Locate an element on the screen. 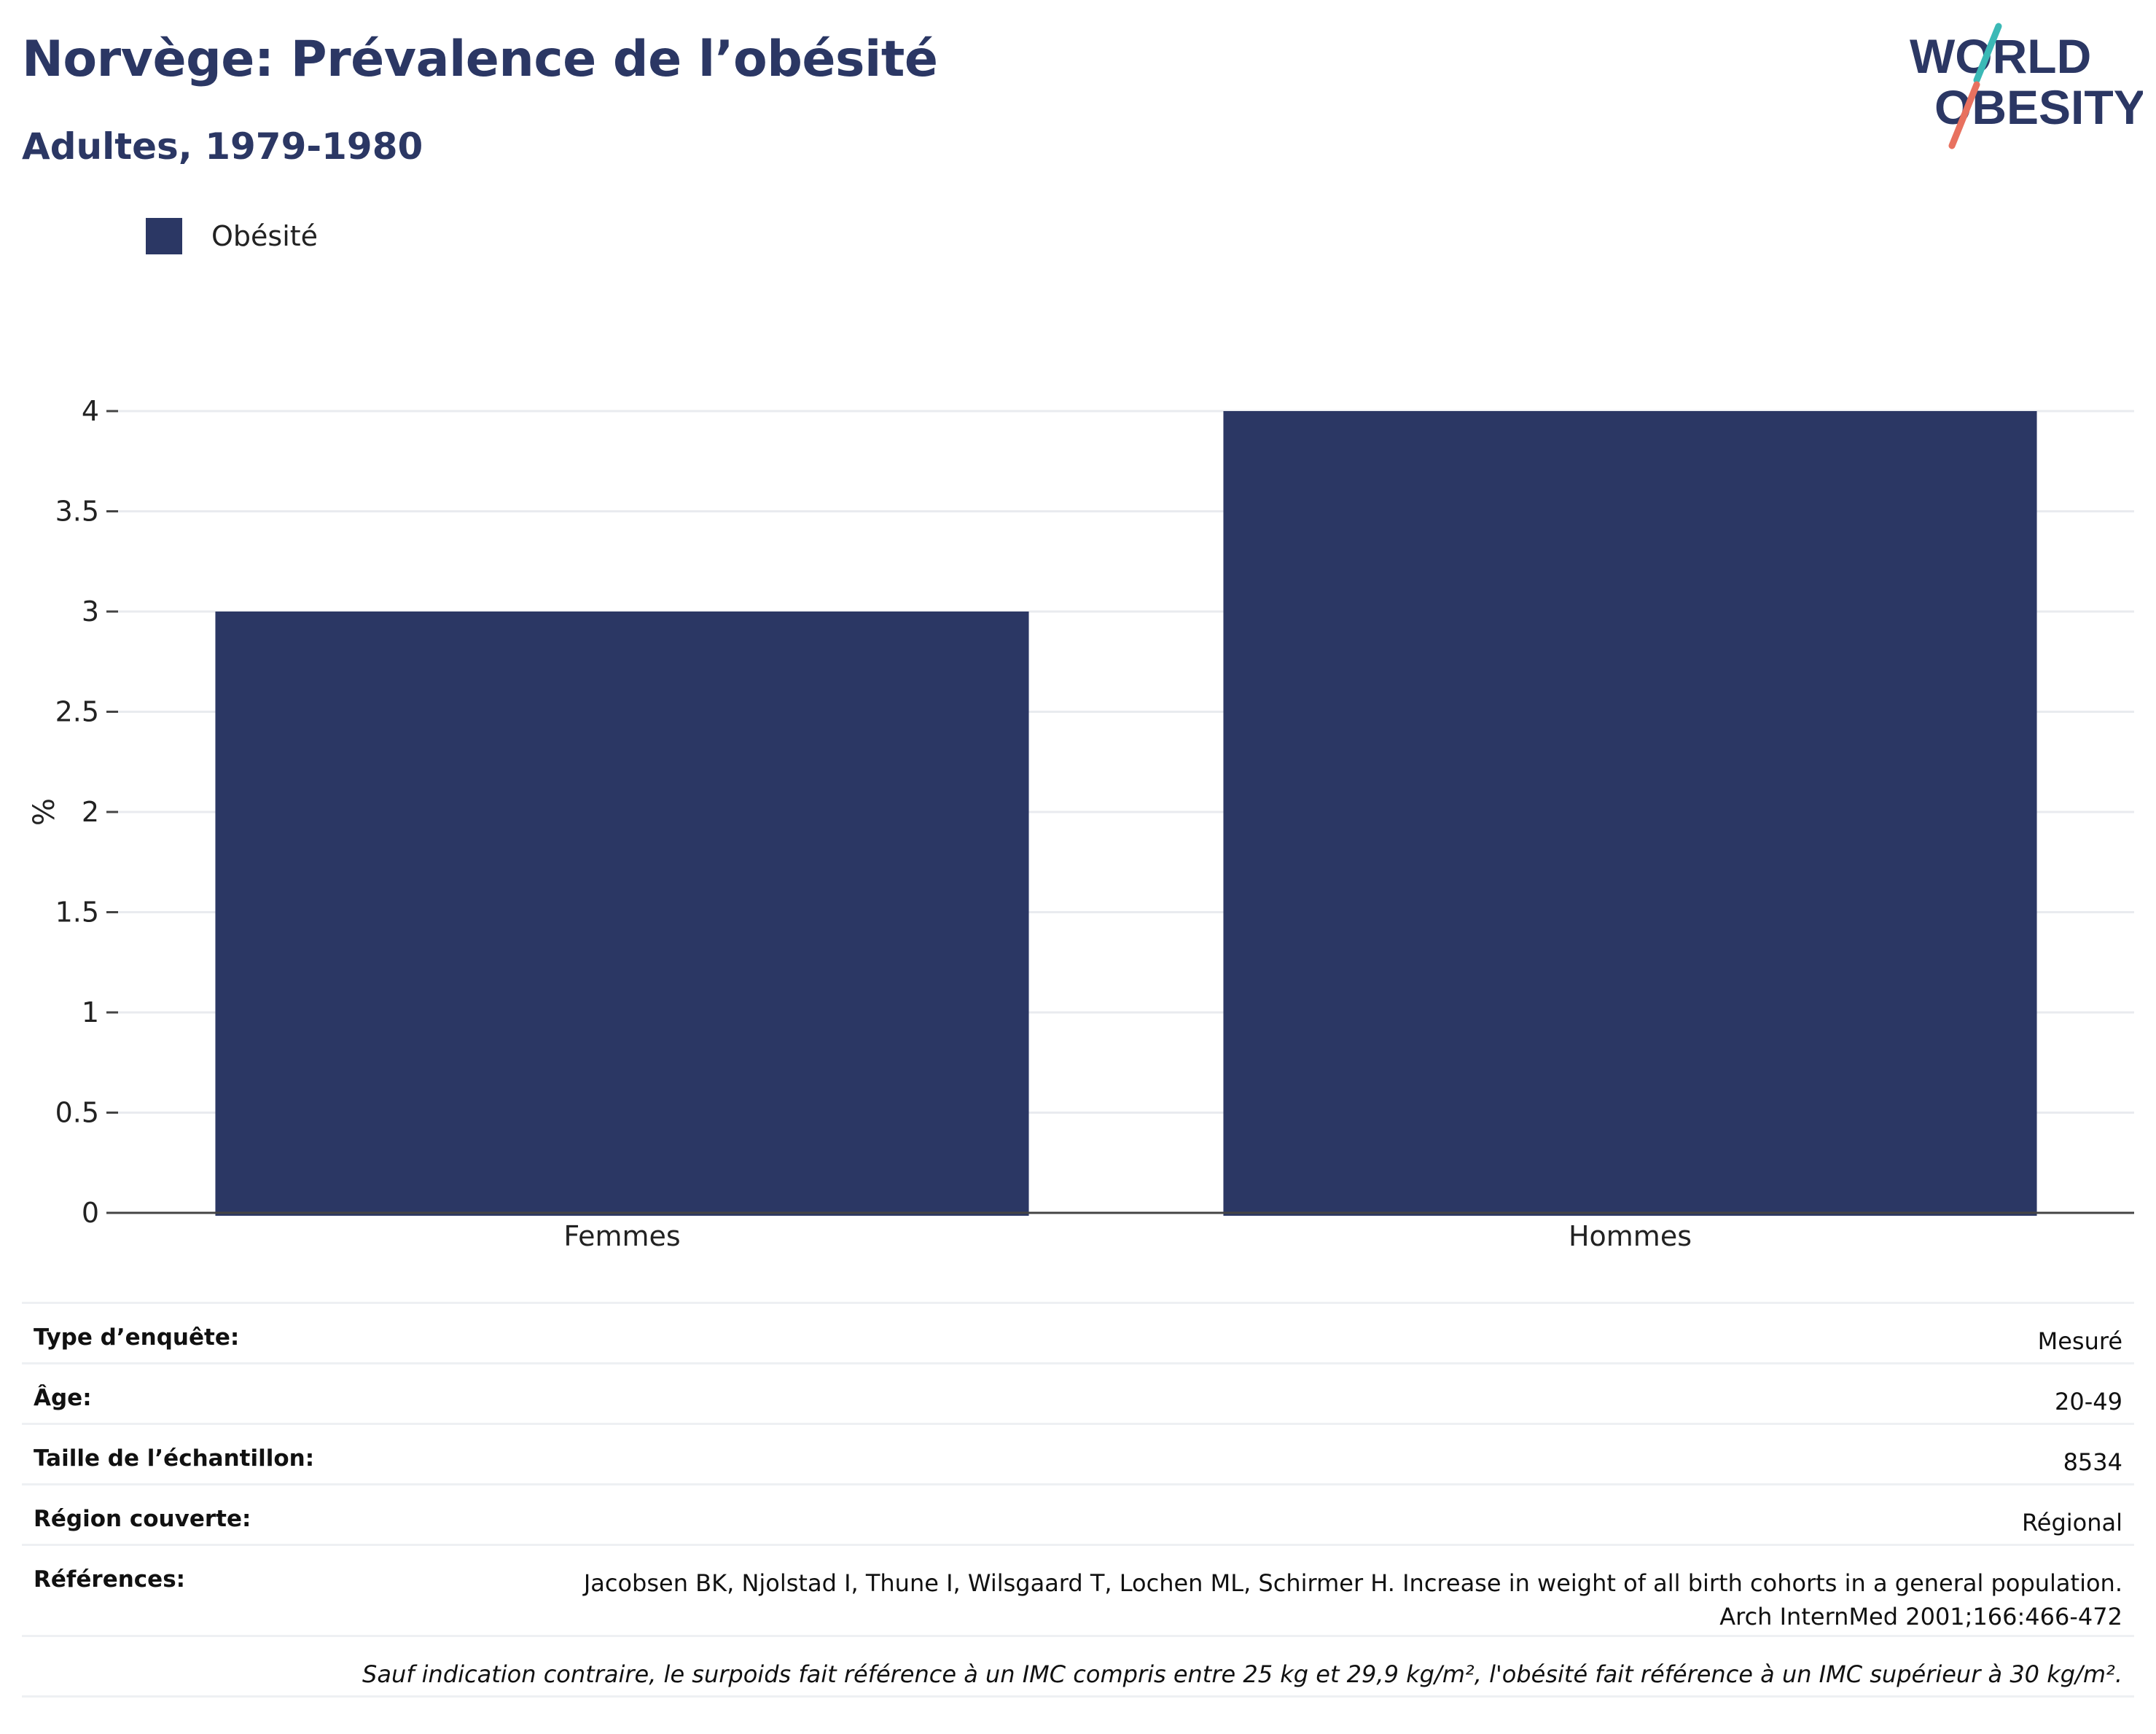 This screenshot has width=2156, height=1734. y-tick-label: 0.5 is located at coordinates (77, 1113).